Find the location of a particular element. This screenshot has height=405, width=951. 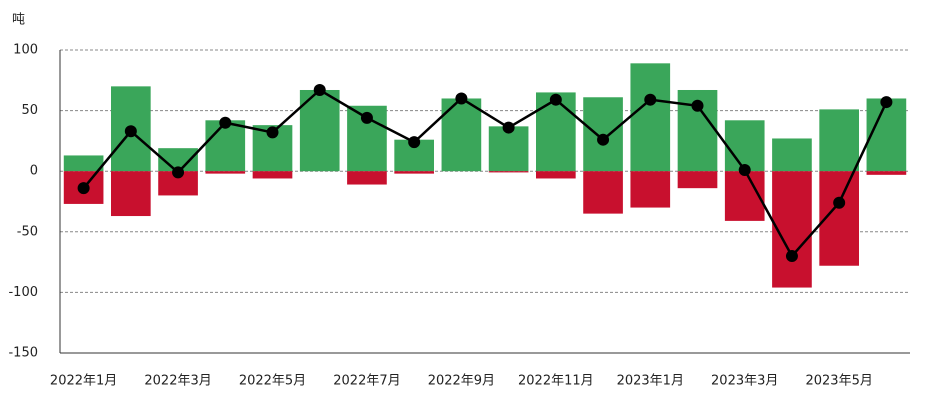

y-tick-label: 50 is located at coordinates (29, 110).